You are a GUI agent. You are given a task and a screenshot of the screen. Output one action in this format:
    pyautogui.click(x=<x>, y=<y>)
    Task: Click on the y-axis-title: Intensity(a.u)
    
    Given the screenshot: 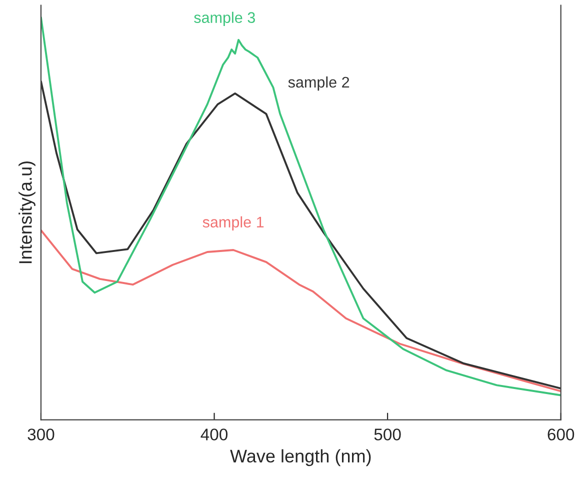 What is the action you would take?
    pyautogui.click(x=27, y=212)
    